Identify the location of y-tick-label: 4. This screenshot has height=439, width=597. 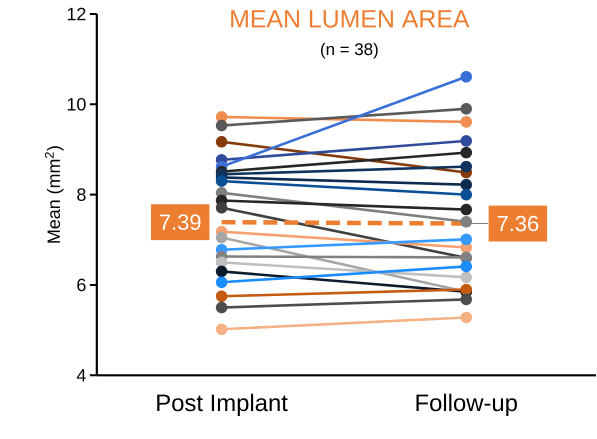
(81, 375).